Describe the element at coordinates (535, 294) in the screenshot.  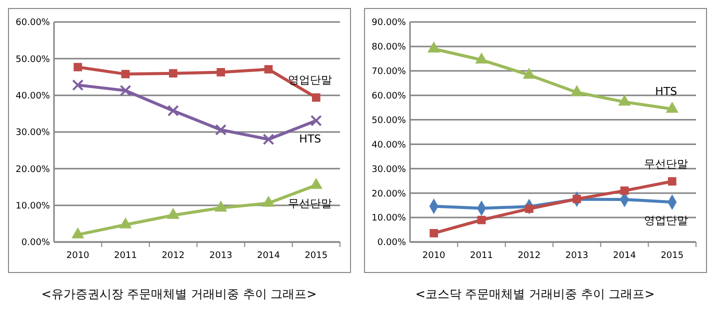
I see `text: <코스닥 주문매체별 거래비중 추이 그래프>` at that location.